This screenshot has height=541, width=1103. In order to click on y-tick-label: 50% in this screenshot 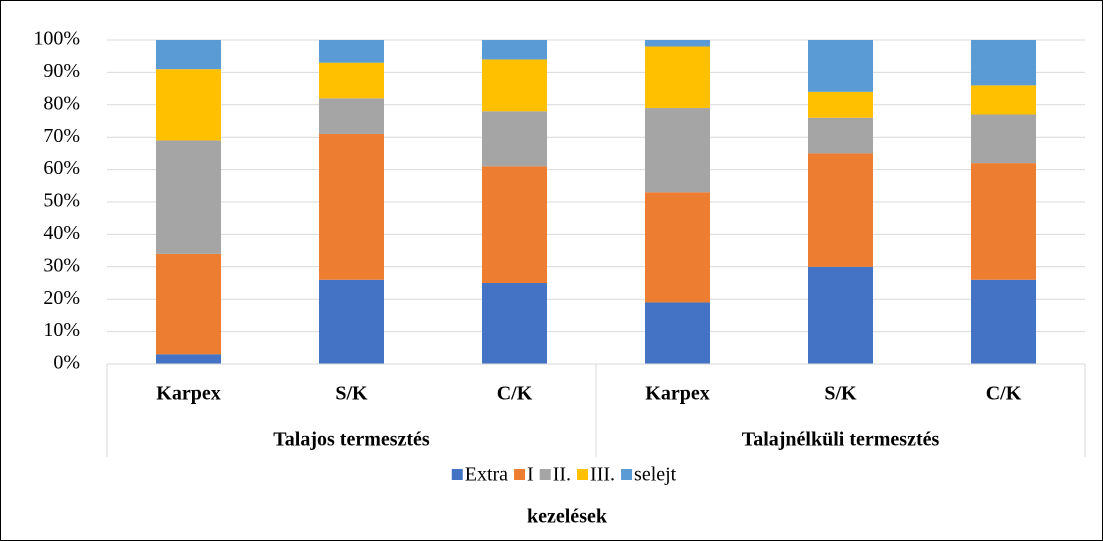, I will do `click(61, 201)`.